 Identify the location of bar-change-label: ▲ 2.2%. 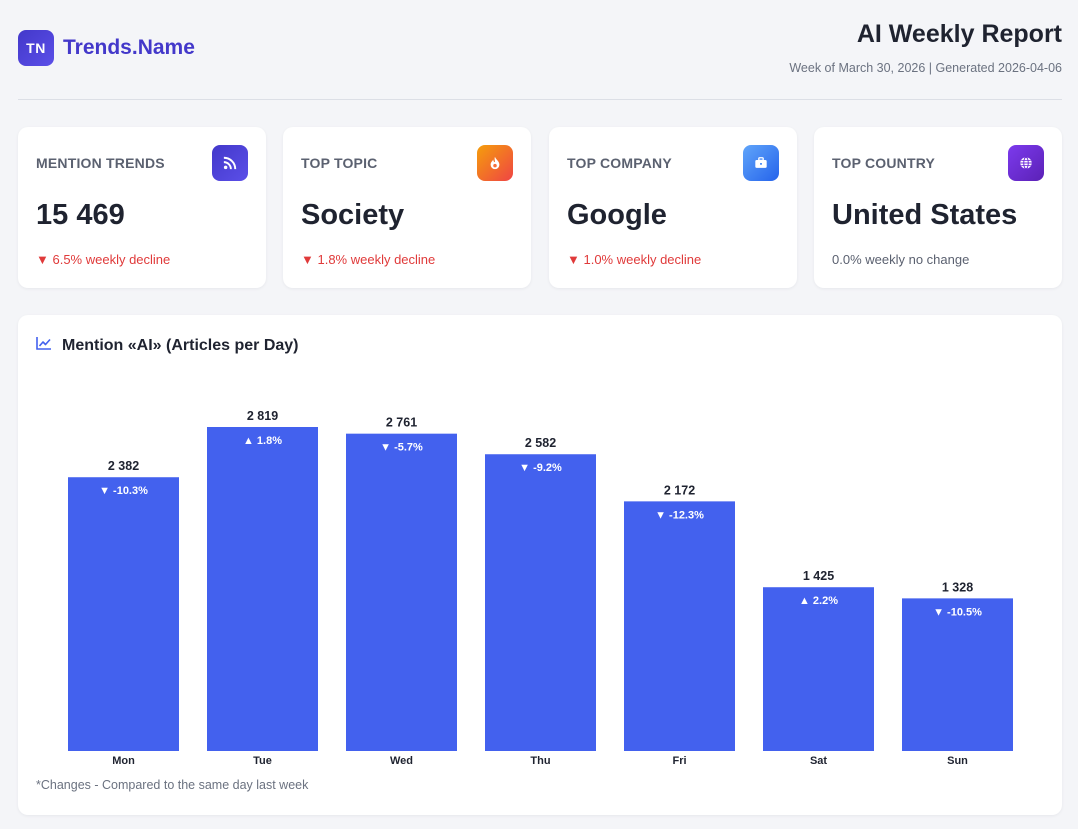
(818, 601).